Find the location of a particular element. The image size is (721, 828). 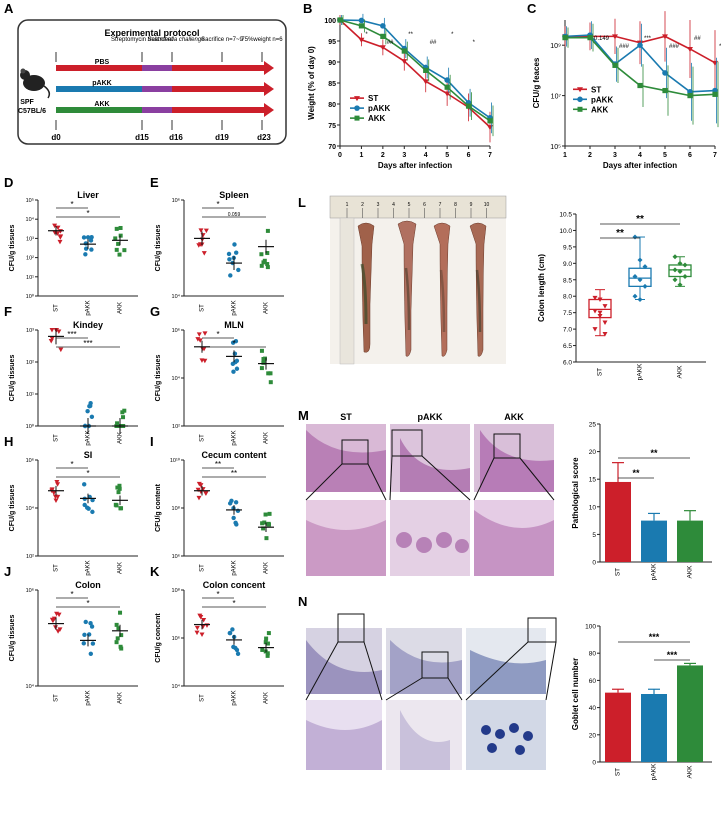

y-tick-label: 10⁴ is located at coordinates (30, 219).